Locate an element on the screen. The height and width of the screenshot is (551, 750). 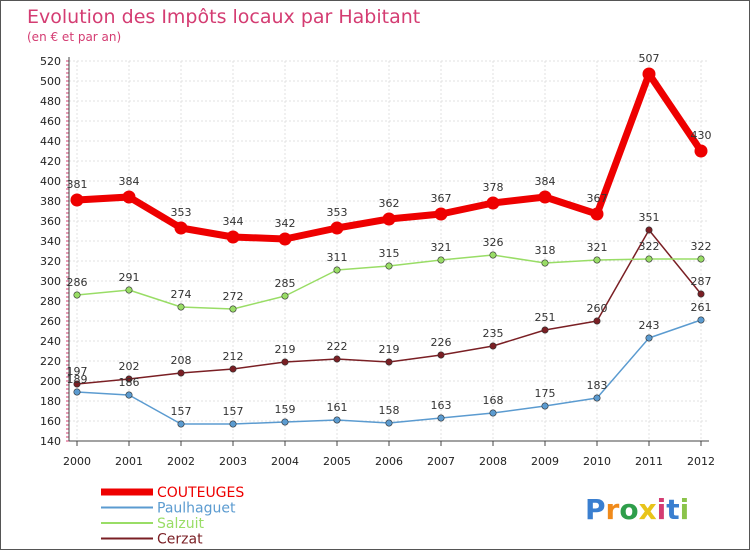
data-label-paulhaguet: 261 is located at coordinates (701, 307).